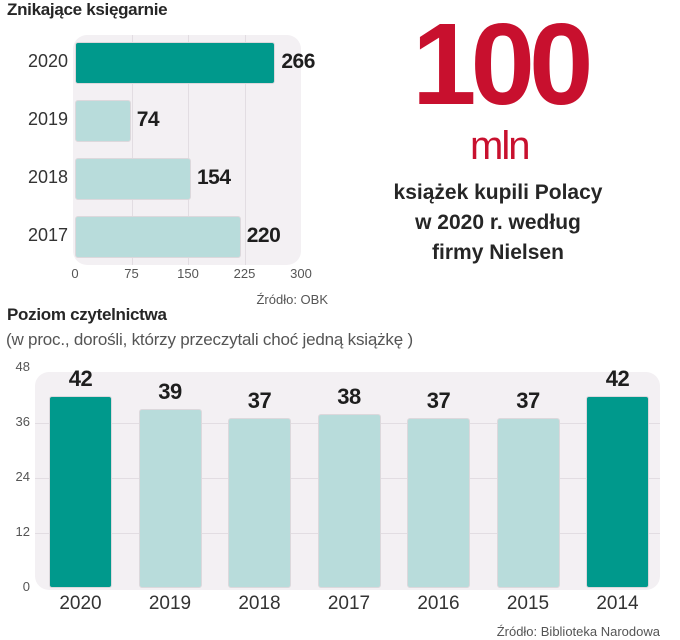 This screenshot has height=640, width=680. What do you see at coordinates (80, 603) in the screenshot?
I see `chart2-category-label: 2020` at bounding box center [80, 603].